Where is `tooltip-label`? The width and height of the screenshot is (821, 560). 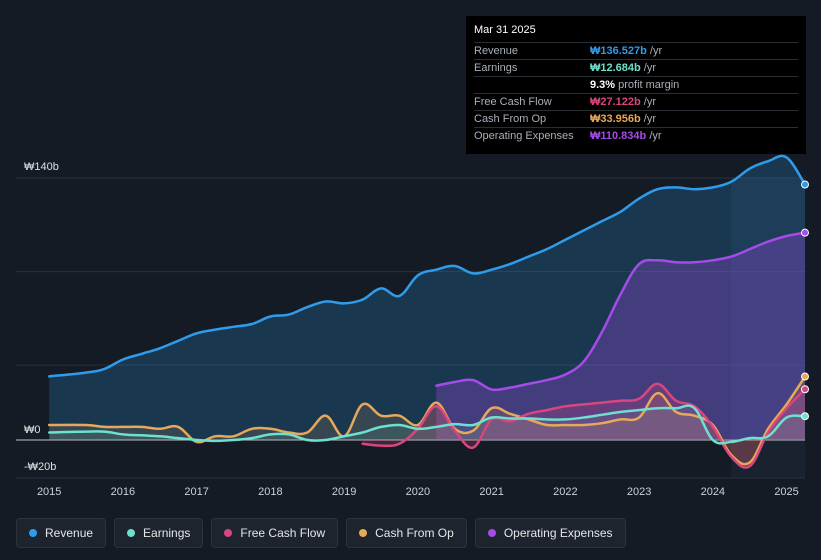 tooltip-label is located at coordinates (532, 85).